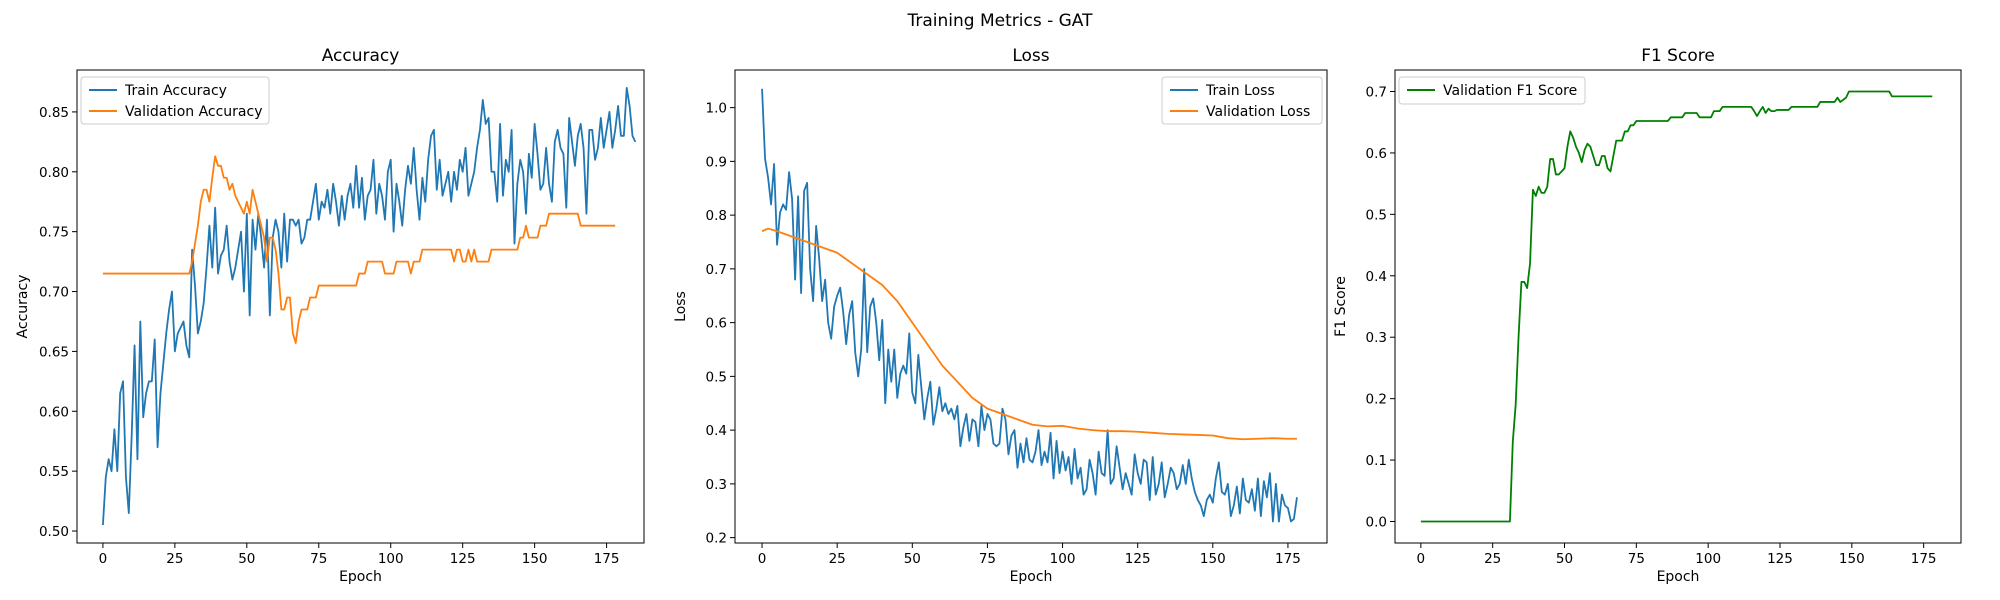 This screenshot has width=2000, height=600. What do you see at coordinates (716, 216) in the screenshot?
I see `loss-ytick-label: 0.8` at bounding box center [716, 216].